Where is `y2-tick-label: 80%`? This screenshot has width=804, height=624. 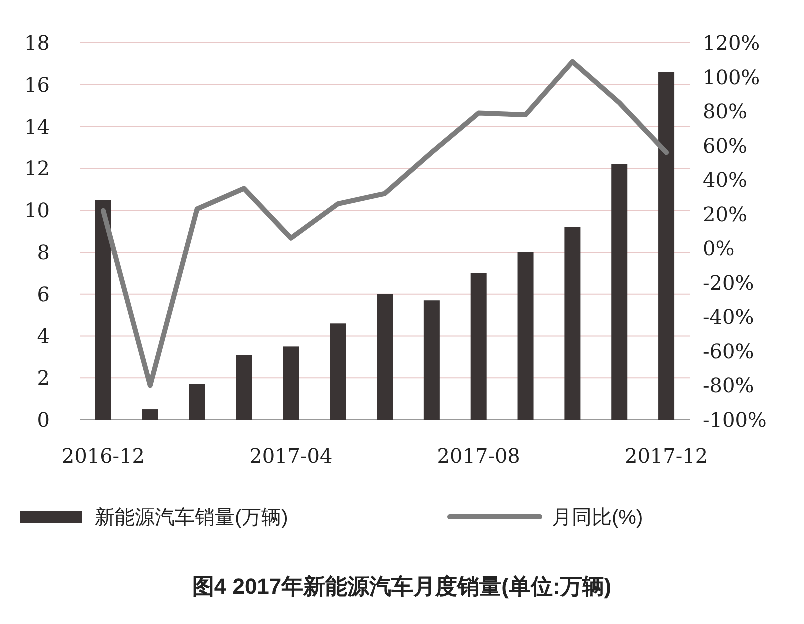
y2-tick-label: 80% is located at coordinates (725, 112).